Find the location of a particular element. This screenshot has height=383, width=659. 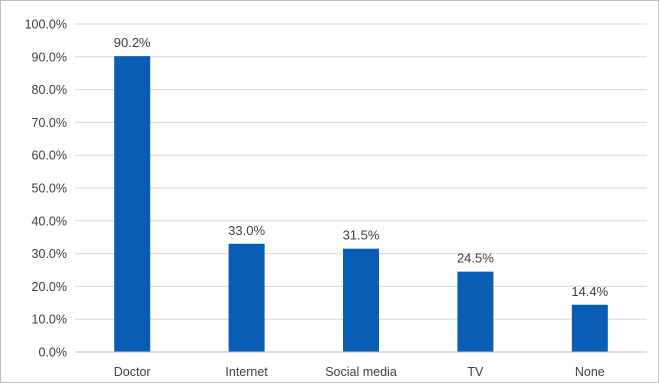

x-axis-category-labels: Doctor Internet Social media TV None is located at coordinates (359, 372).